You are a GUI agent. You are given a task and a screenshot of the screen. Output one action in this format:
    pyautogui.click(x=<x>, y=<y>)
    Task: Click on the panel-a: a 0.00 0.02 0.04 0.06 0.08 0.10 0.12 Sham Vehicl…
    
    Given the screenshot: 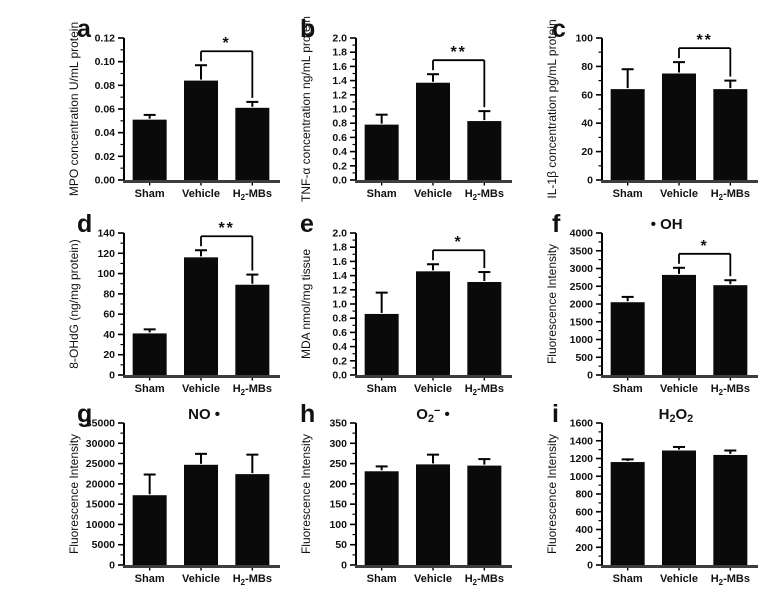 What is the action you would take?
    pyautogui.click(x=160, y=109)
    